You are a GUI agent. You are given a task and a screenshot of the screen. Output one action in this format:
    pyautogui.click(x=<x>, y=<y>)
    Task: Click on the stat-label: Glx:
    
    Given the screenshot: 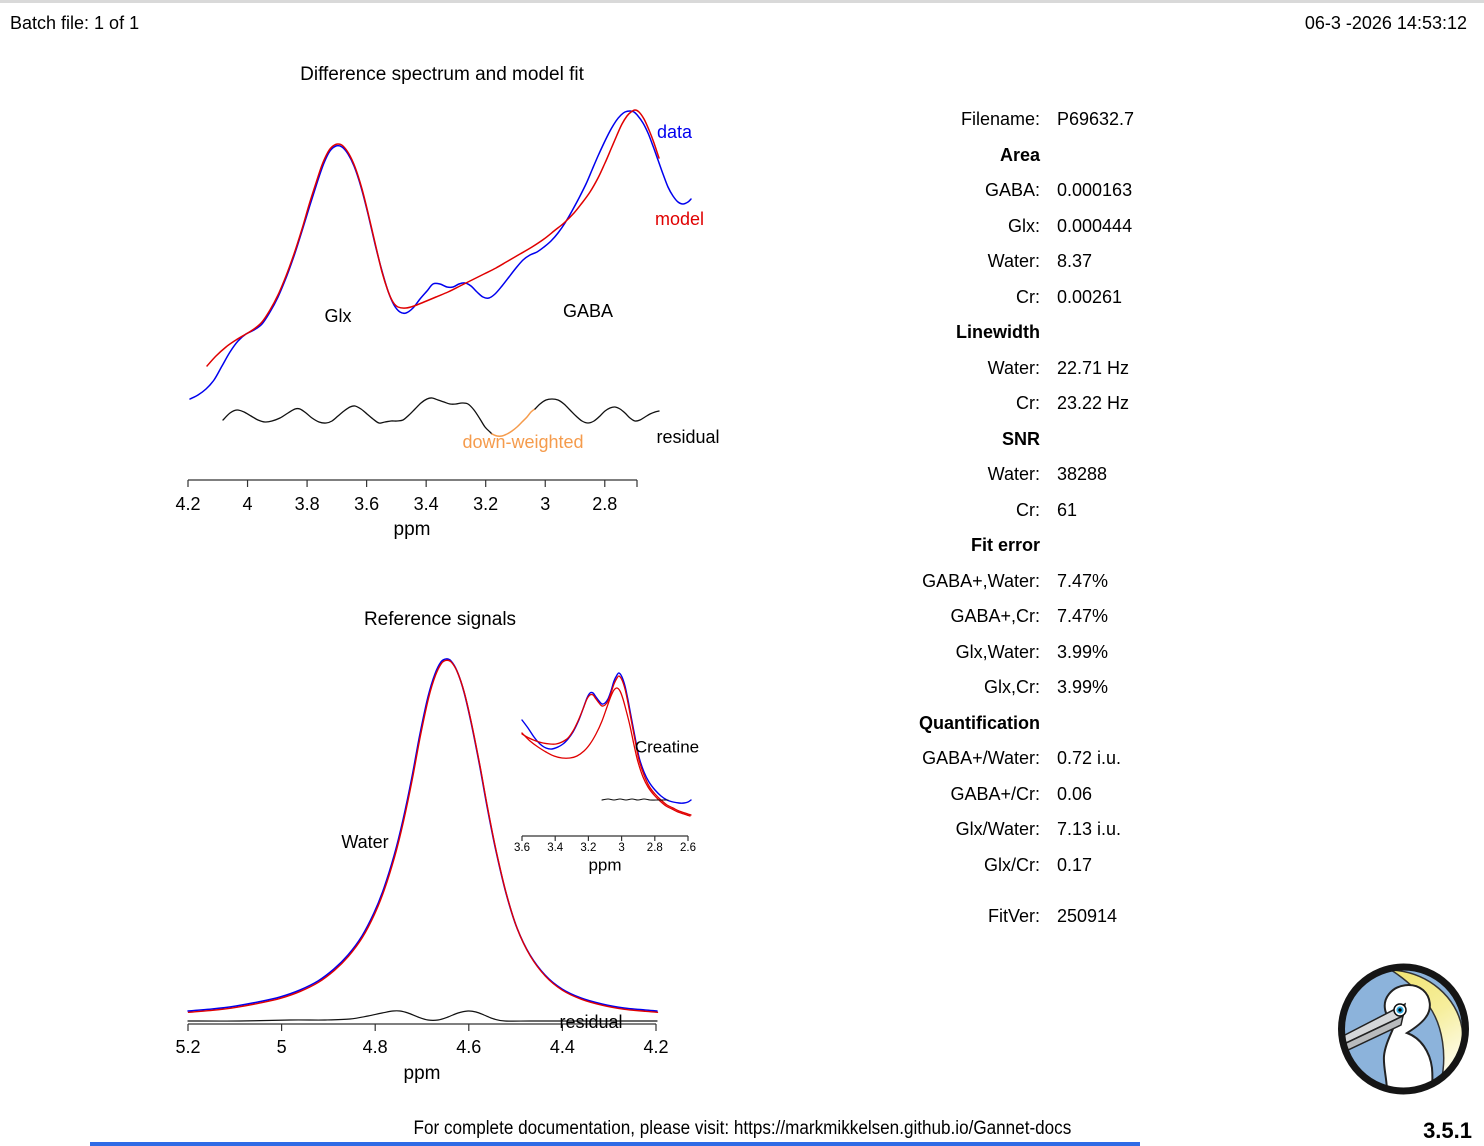 What is the action you would take?
    pyautogui.click(x=1023, y=225)
    